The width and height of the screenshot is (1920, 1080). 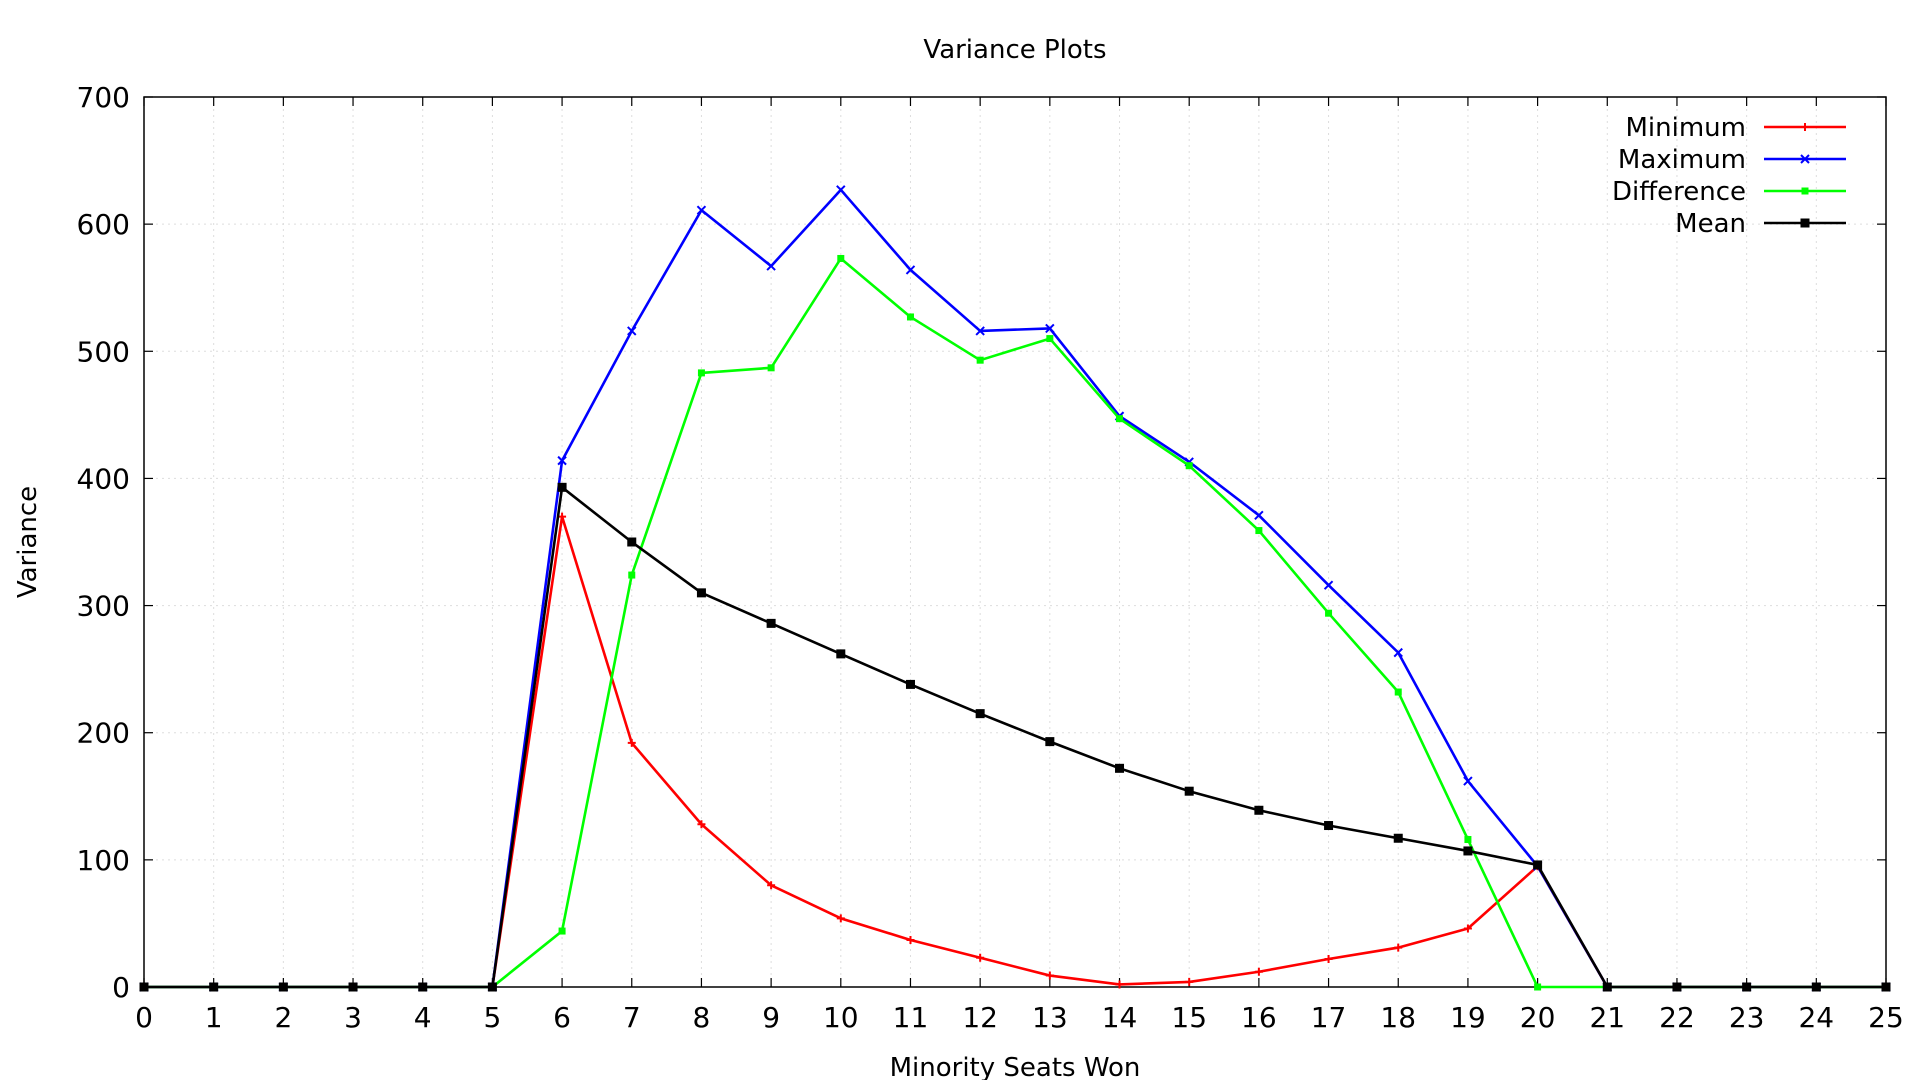 I want to click on x-tick-label: 15, so click(x=1189, y=1017).